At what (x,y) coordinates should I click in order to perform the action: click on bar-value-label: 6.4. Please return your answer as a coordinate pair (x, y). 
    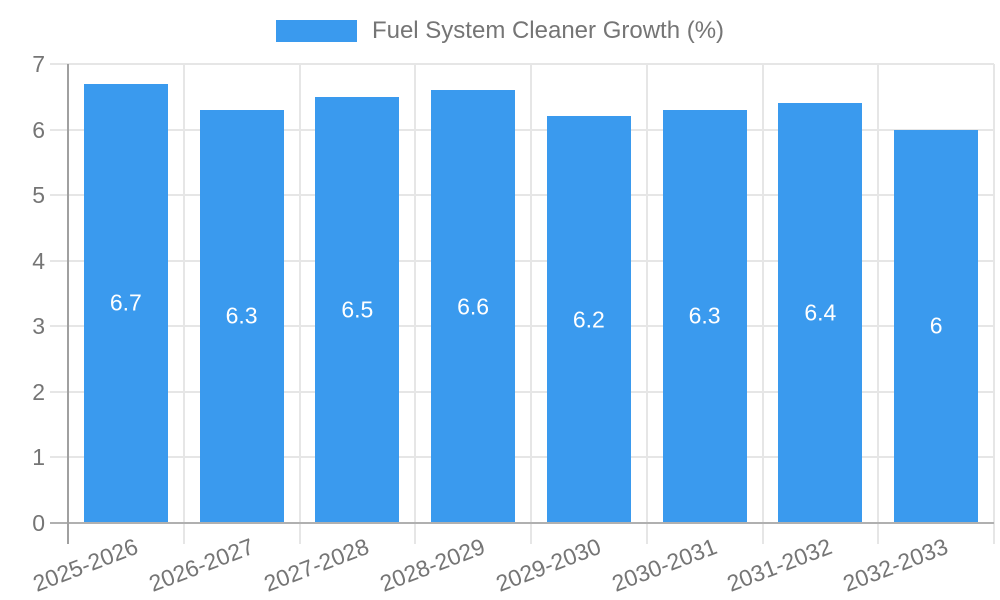
    Looking at the image, I should click on (820, 312).